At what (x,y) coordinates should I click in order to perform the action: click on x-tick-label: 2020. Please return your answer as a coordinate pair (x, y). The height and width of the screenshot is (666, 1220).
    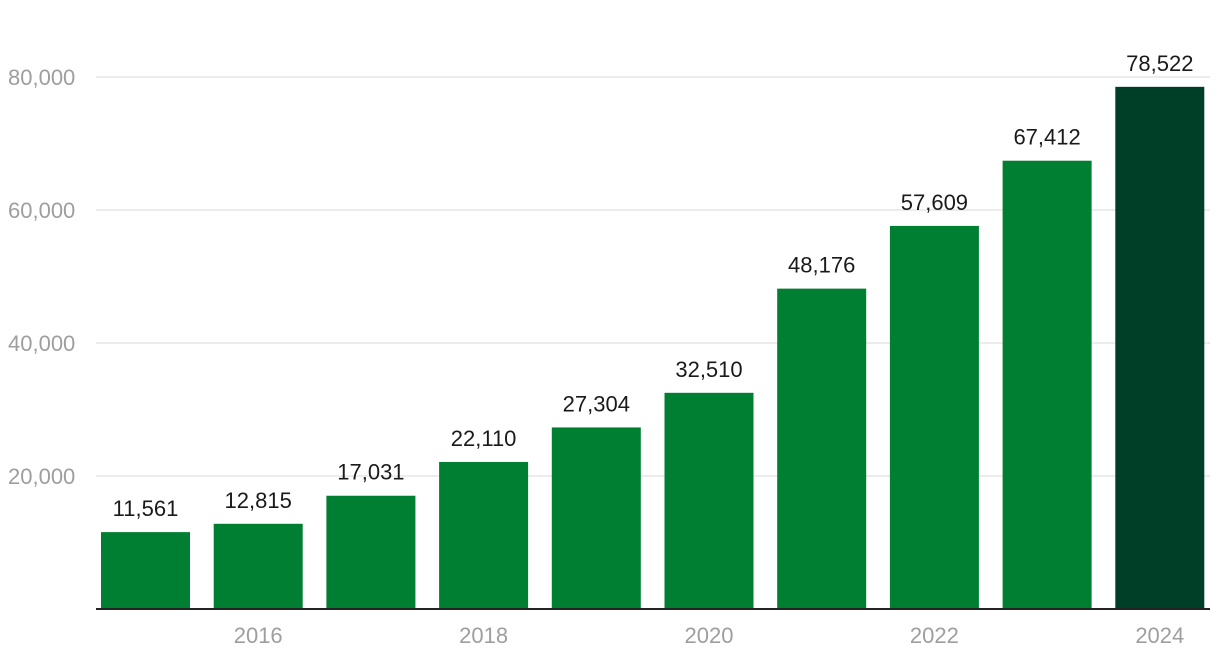
    Looking at the image, I should click on (709, 635).